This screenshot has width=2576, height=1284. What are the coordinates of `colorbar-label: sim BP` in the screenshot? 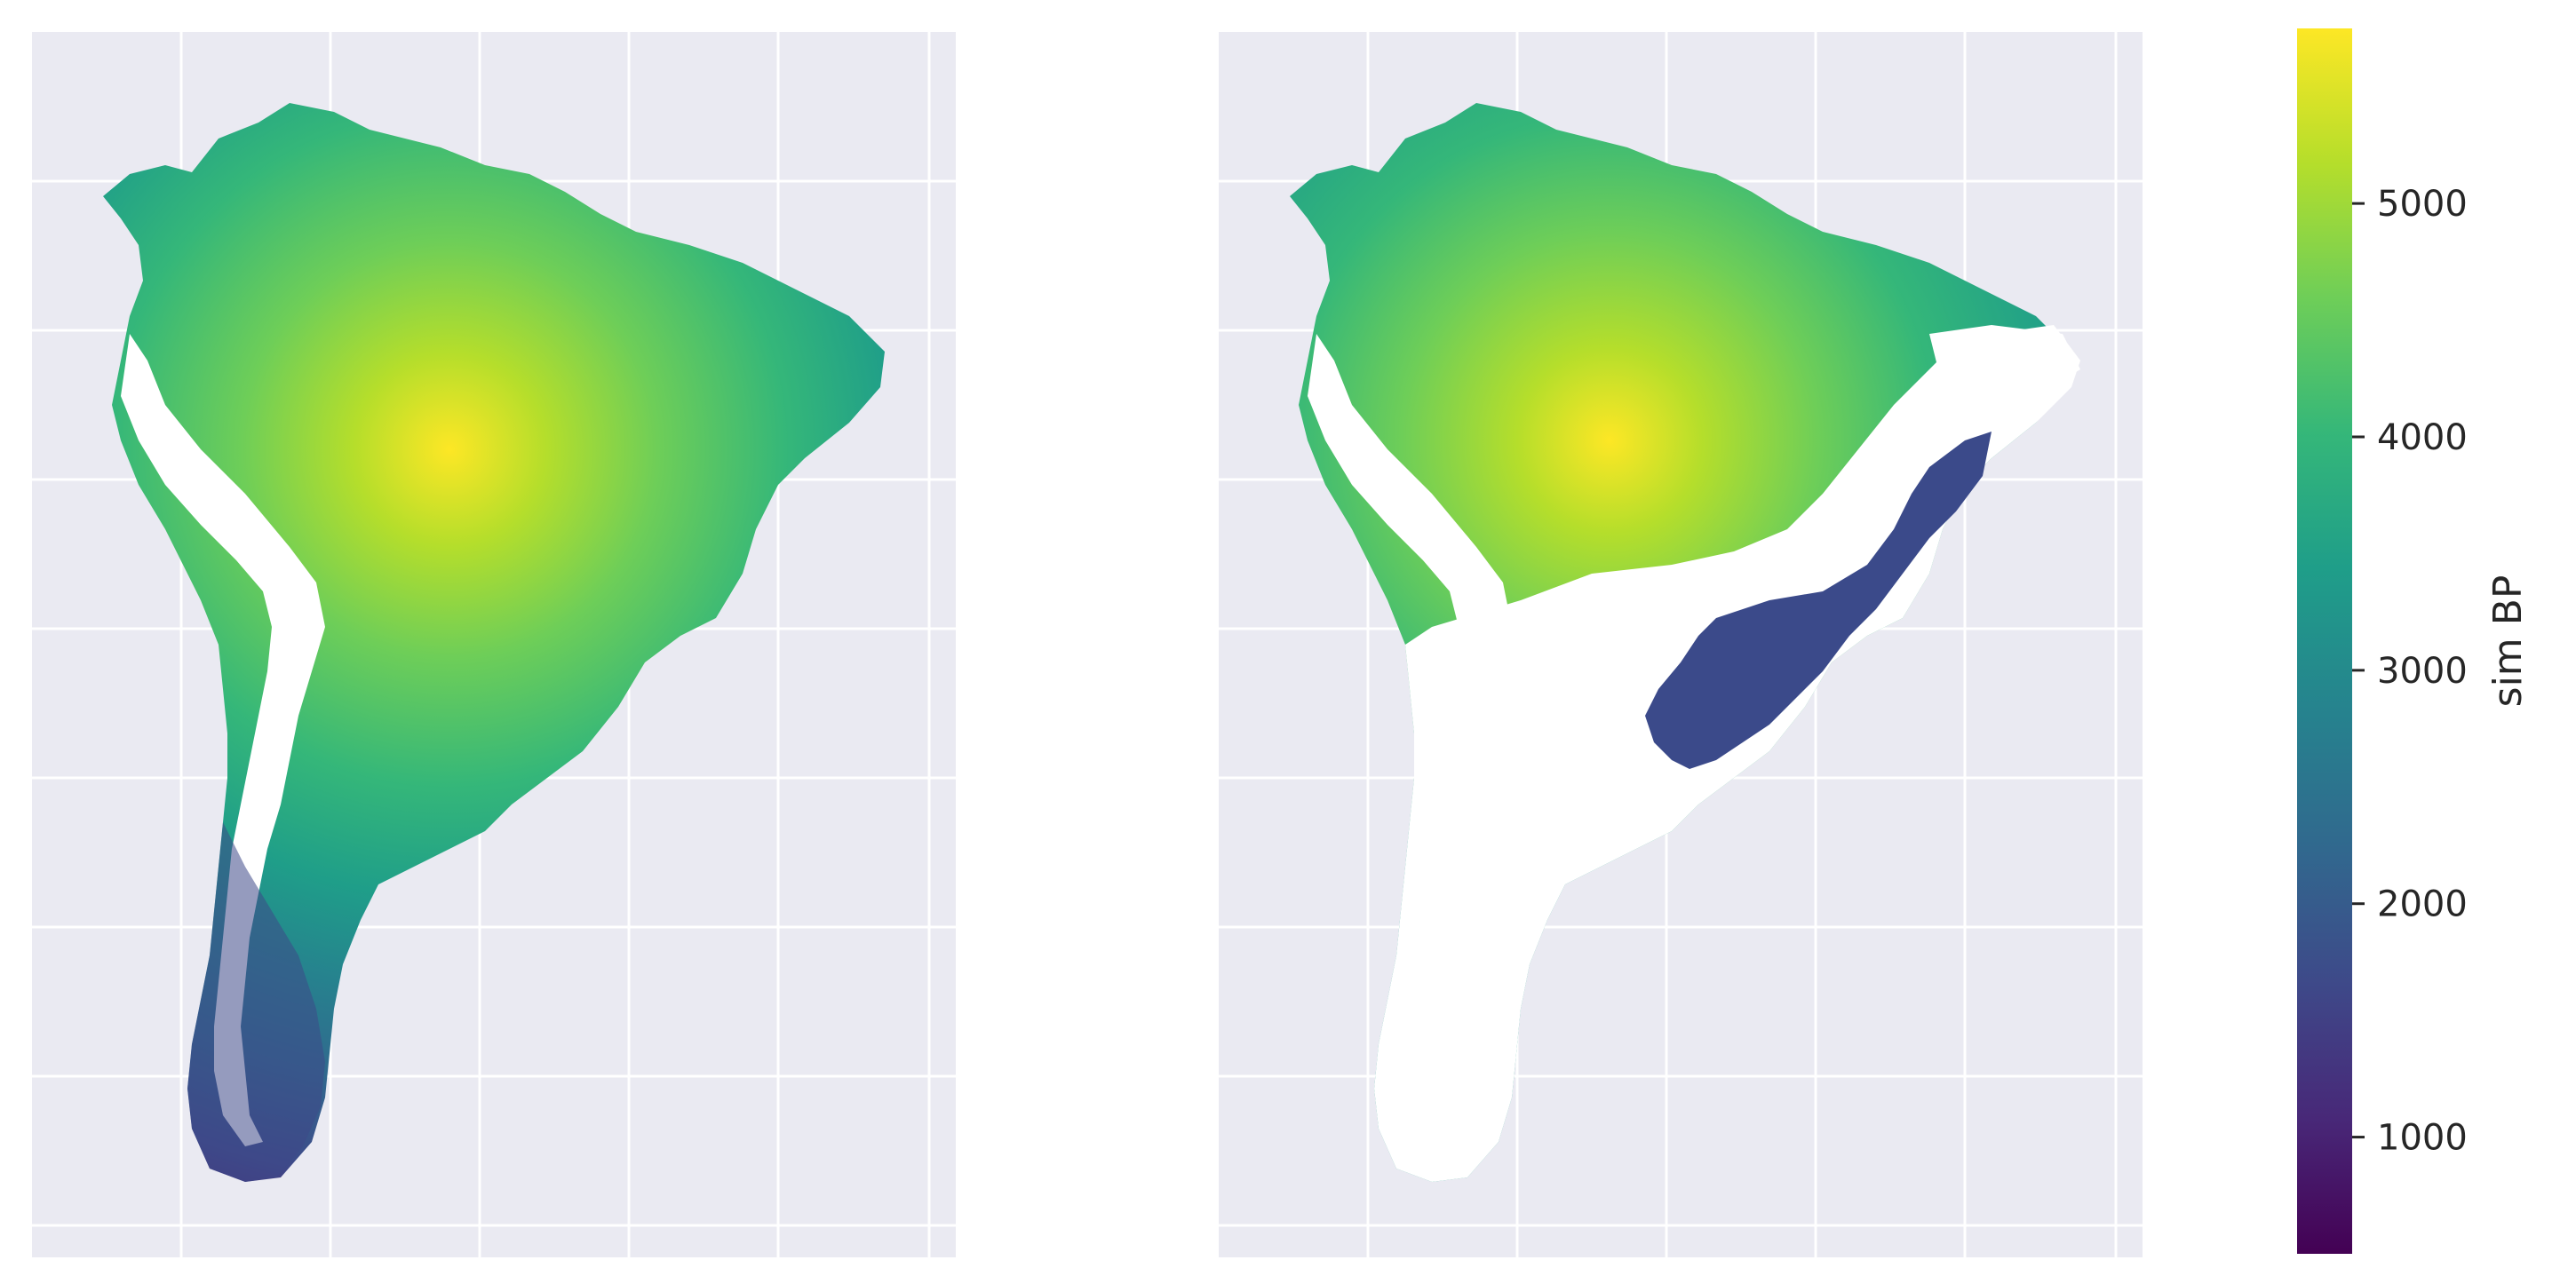 It's located at (2508, 641).